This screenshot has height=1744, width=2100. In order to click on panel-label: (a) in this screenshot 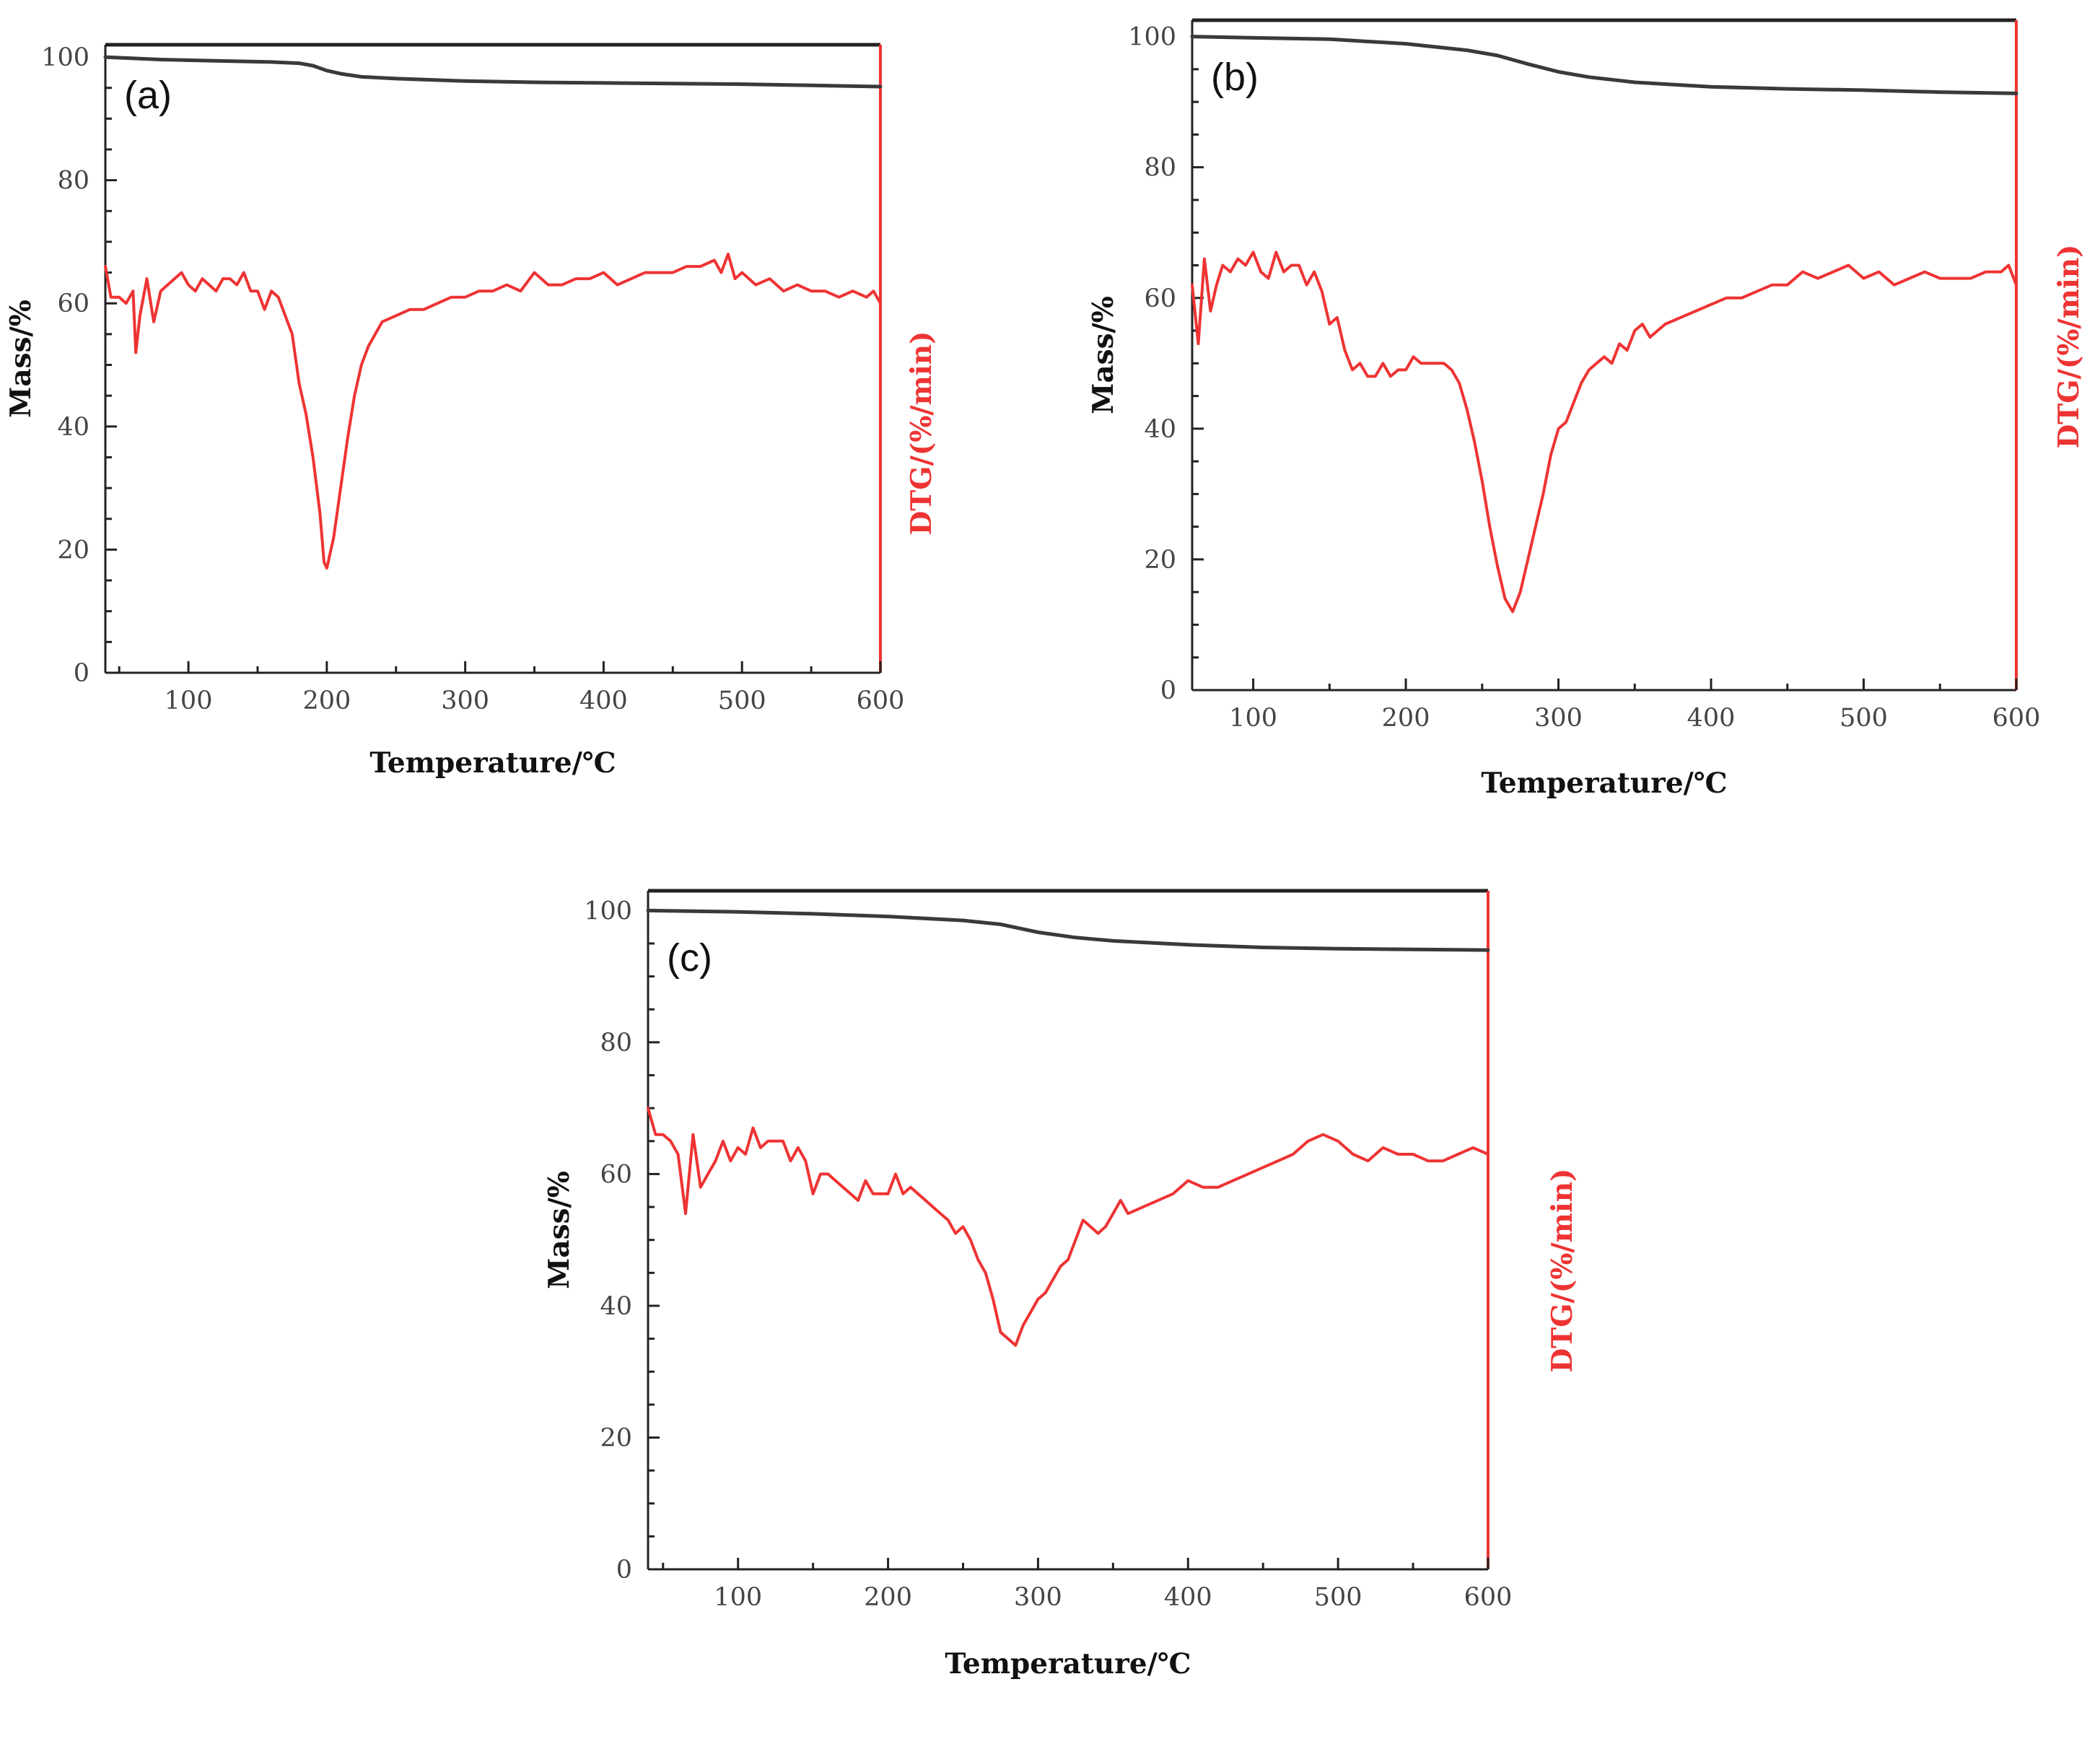, I will do `click(148, 95)`.